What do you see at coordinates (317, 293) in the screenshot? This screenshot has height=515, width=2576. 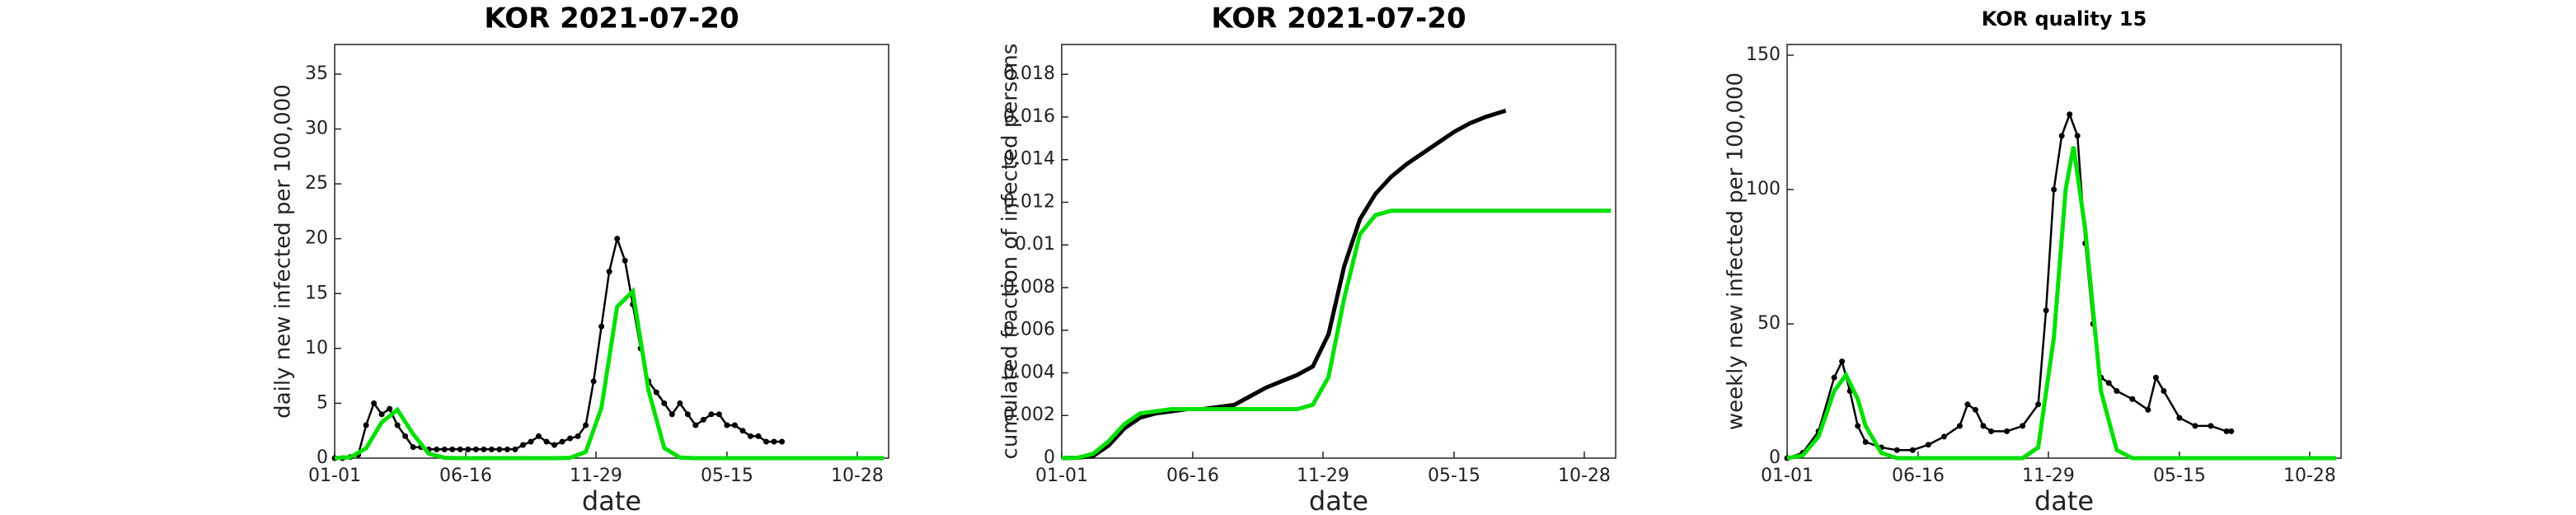 I see `y-tick-label: 15` at bounding box center [317, 293].